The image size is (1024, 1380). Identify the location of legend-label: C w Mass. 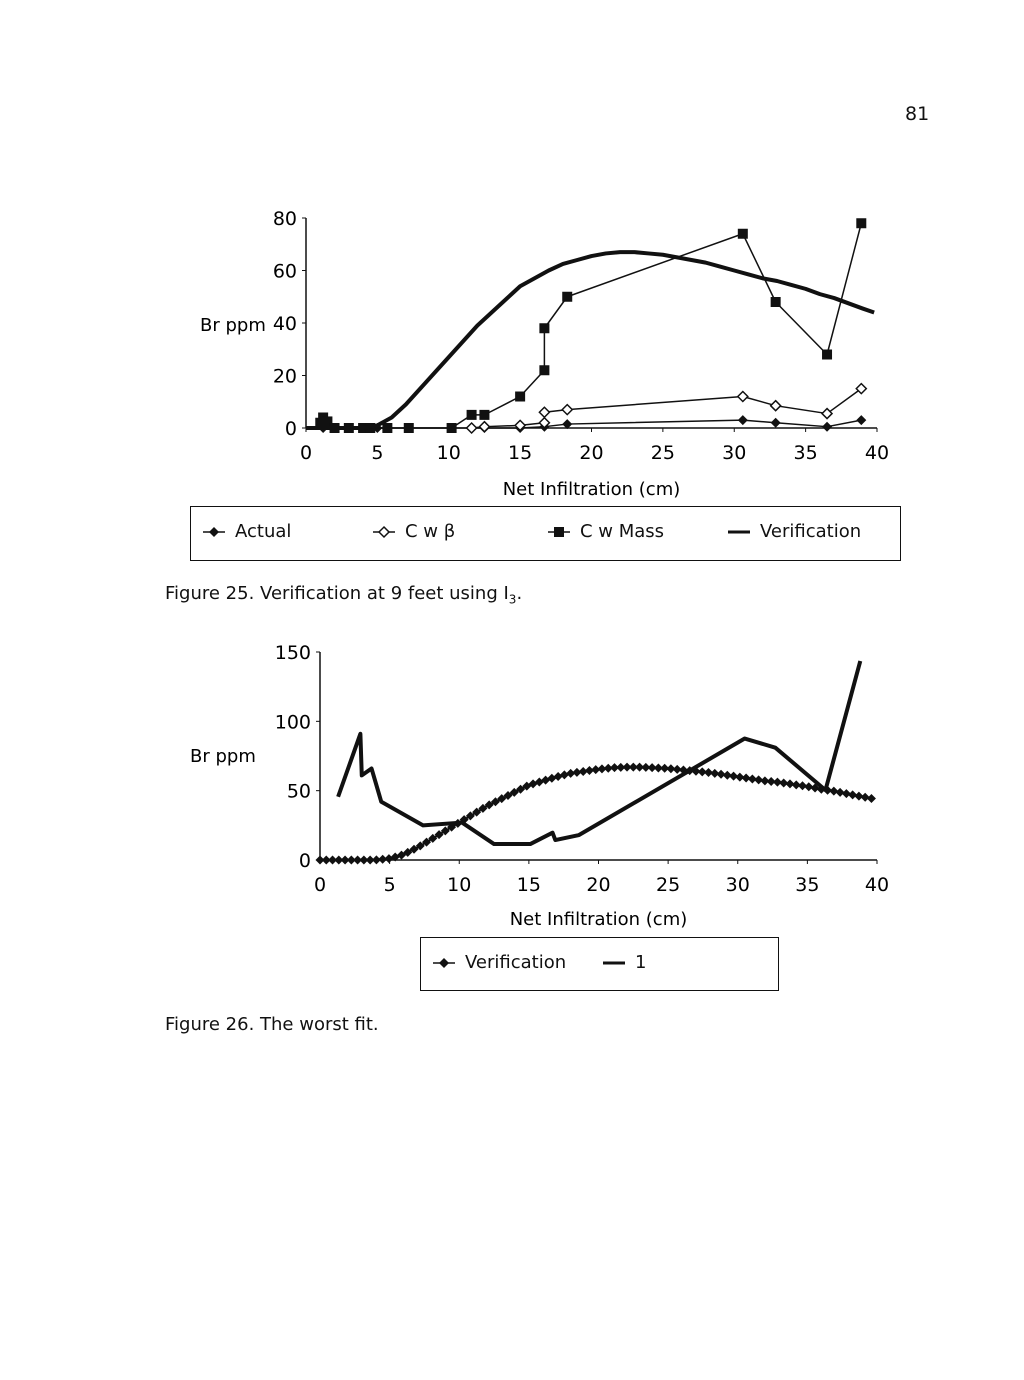
(622, 531).